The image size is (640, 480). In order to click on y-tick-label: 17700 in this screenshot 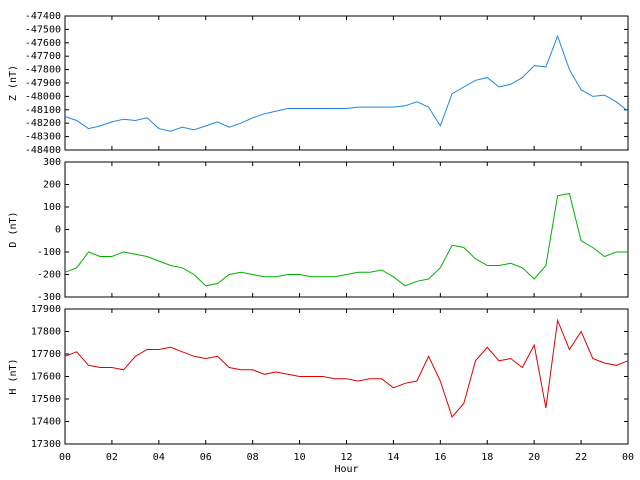, I will do `click(46, 354)`.